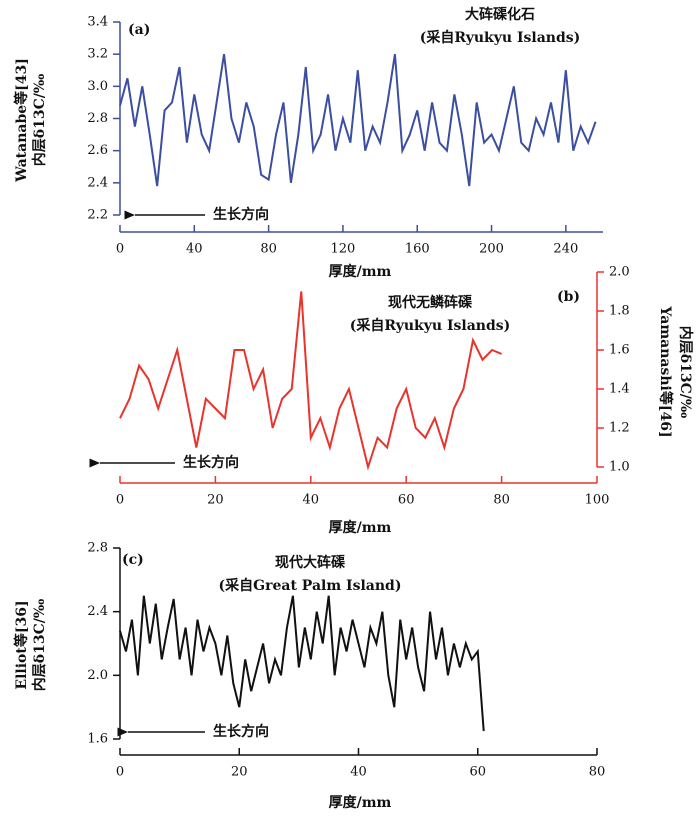 This screenshot has height=817, width=700. What do you see at coordinates (21, 120) in the screenshot?
I see `y-axis-label: Watanabe等[43]` at bounding box center [21, 120].